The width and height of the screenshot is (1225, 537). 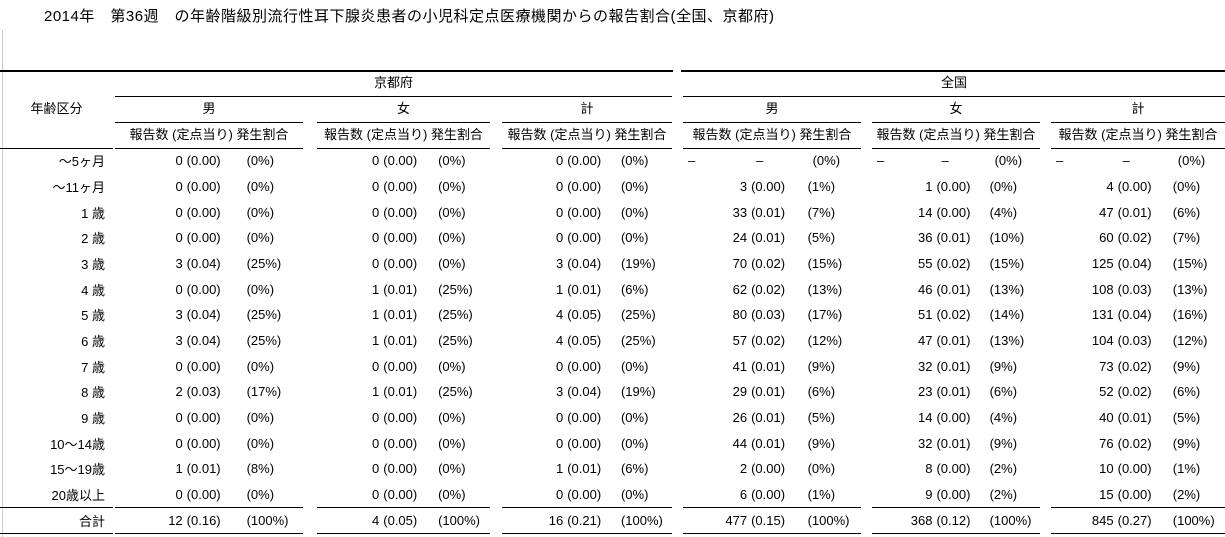 I want to click on cell-national-total: 10 (0.00) (1%), so click(x=1138, y=469).